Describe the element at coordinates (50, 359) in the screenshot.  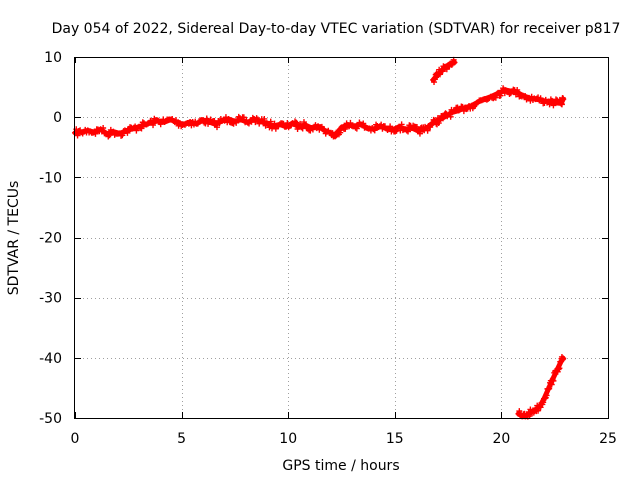
I see `y-tick-label: -40` at that location.